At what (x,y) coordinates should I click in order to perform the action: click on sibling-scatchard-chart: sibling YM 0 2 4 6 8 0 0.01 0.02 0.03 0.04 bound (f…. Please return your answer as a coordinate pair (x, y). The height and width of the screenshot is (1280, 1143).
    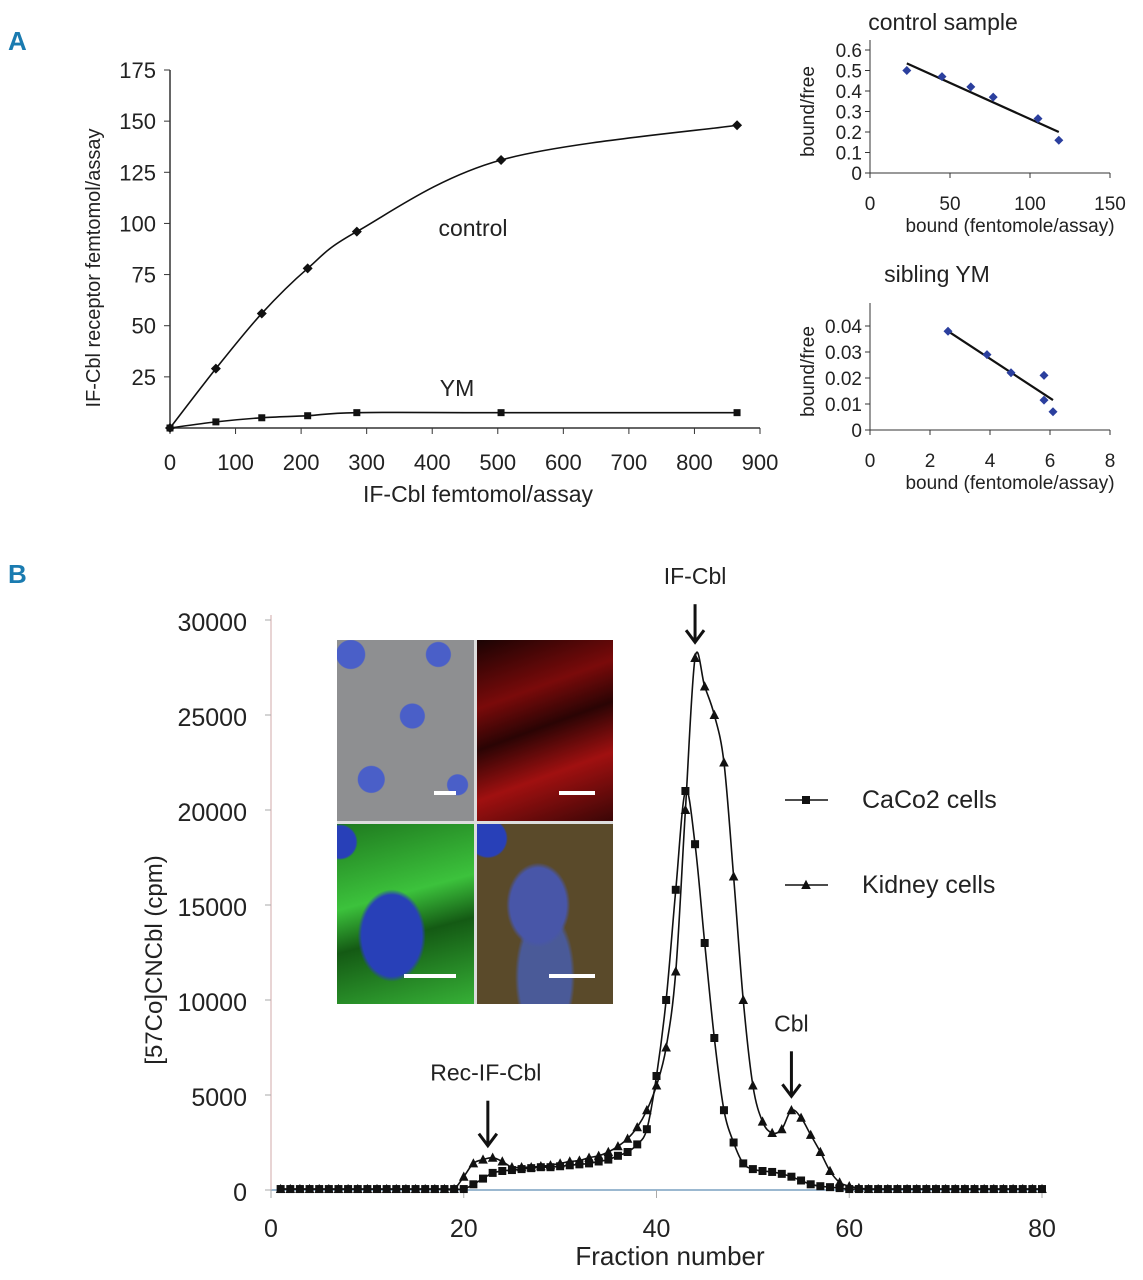
    Looking at the image, I should click on (956, 377).